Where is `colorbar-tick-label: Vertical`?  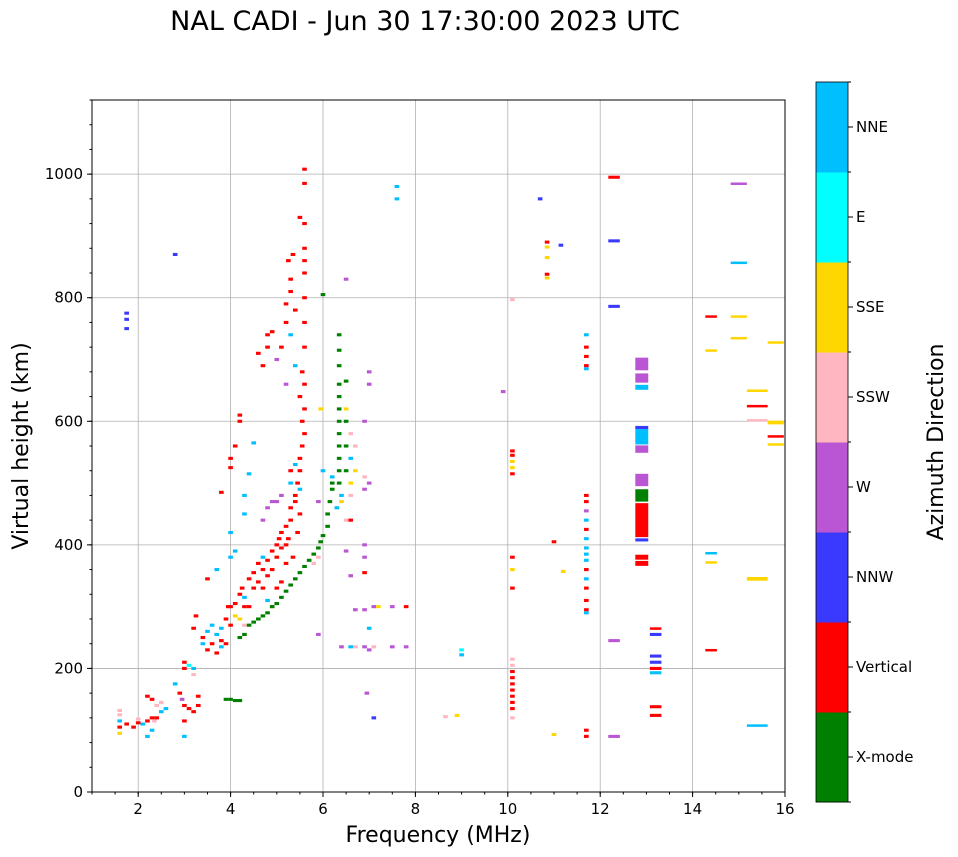
colorbar-tick-label: Vertical is located at coordinates (884, 667).